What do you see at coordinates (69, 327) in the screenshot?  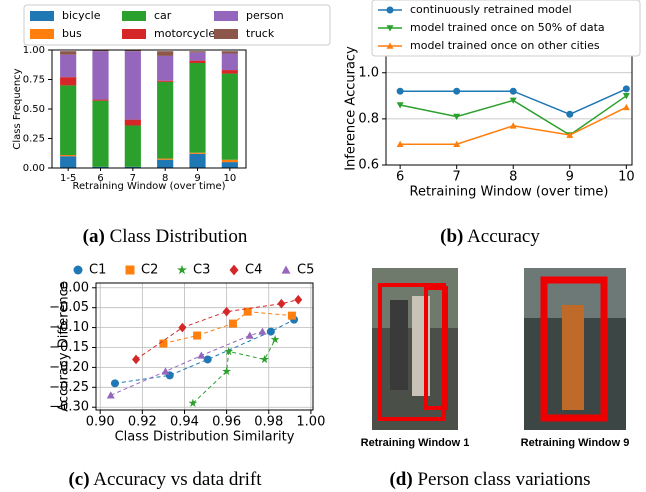 I see `y-tick-label: −0.10` at bounding box center [69, 327].